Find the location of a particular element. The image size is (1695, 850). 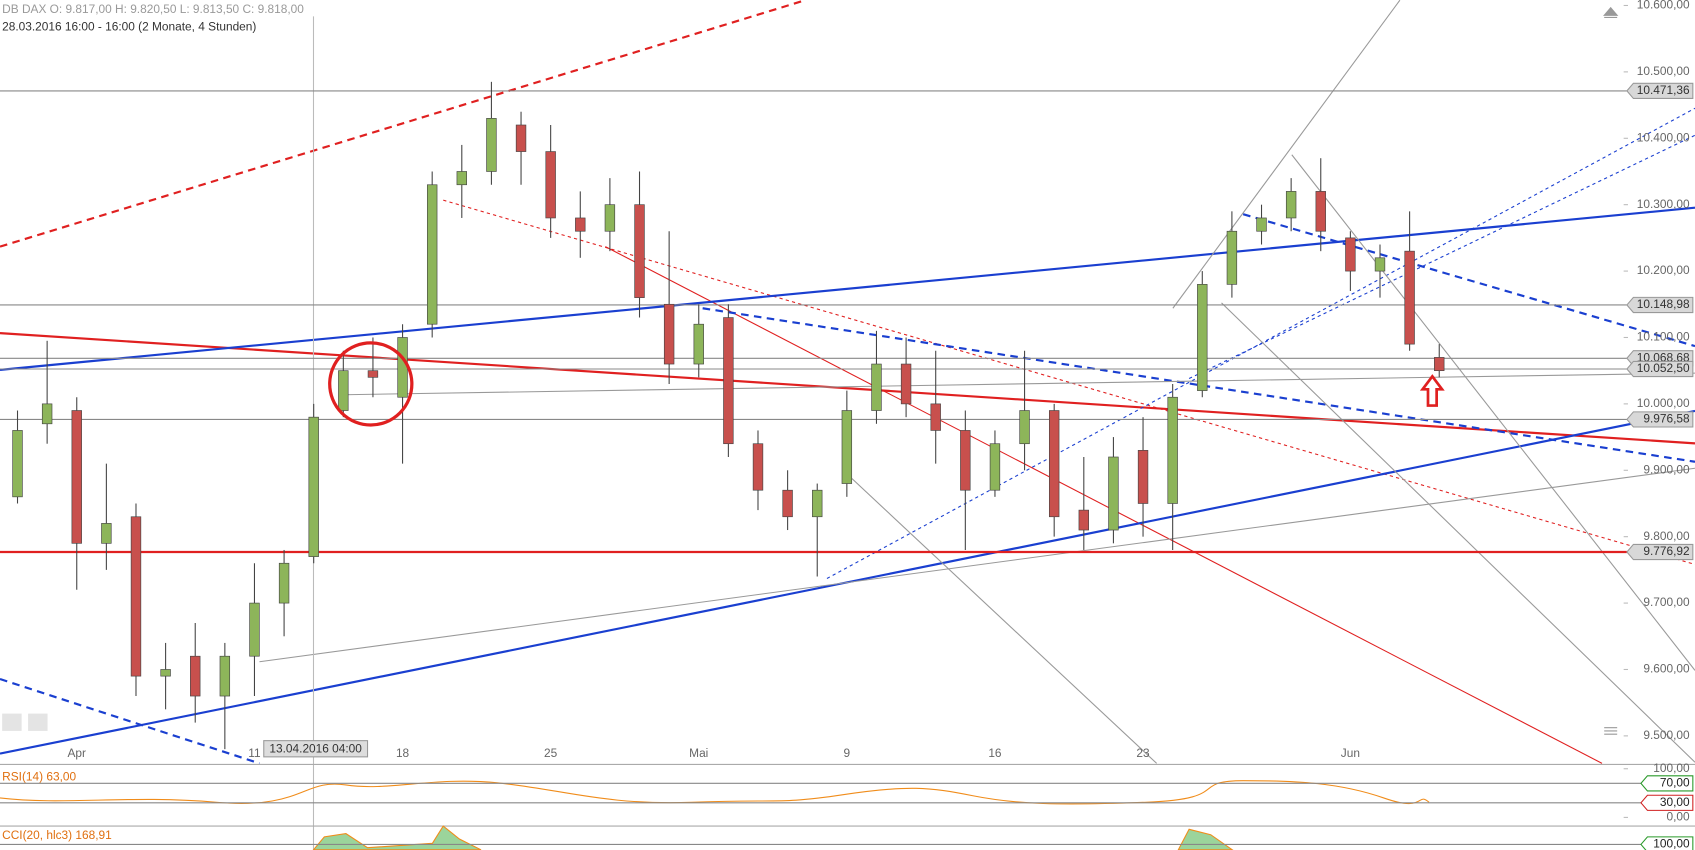

y-tick-label: 9.500,00 is located at coordinates (1666, 735).